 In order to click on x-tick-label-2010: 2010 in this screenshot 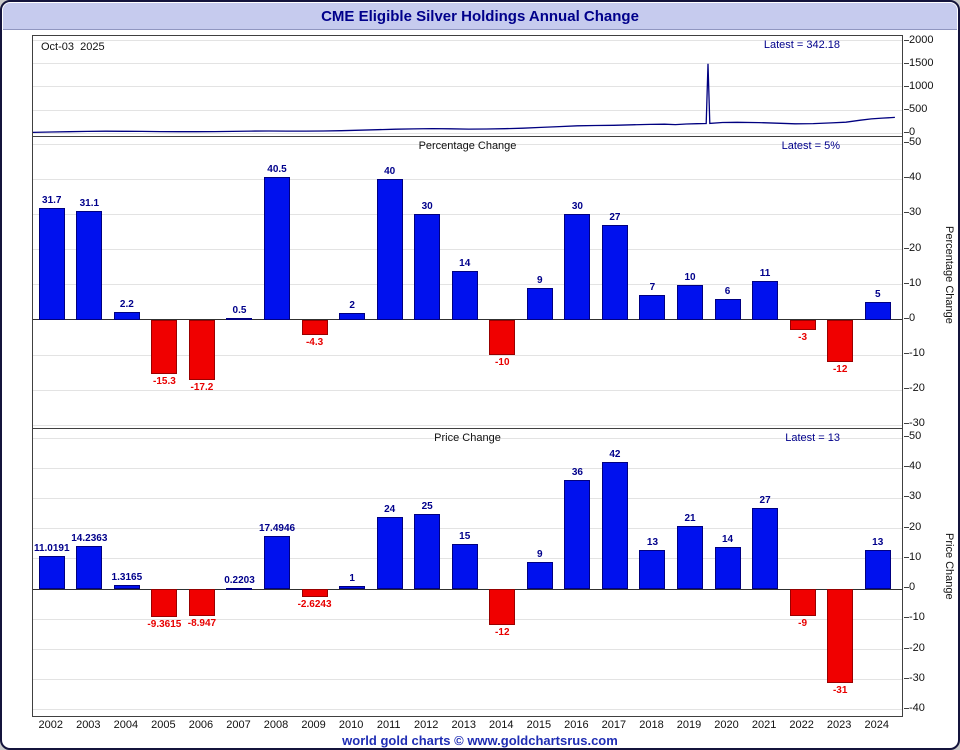, I will do `click(351, 725)`.